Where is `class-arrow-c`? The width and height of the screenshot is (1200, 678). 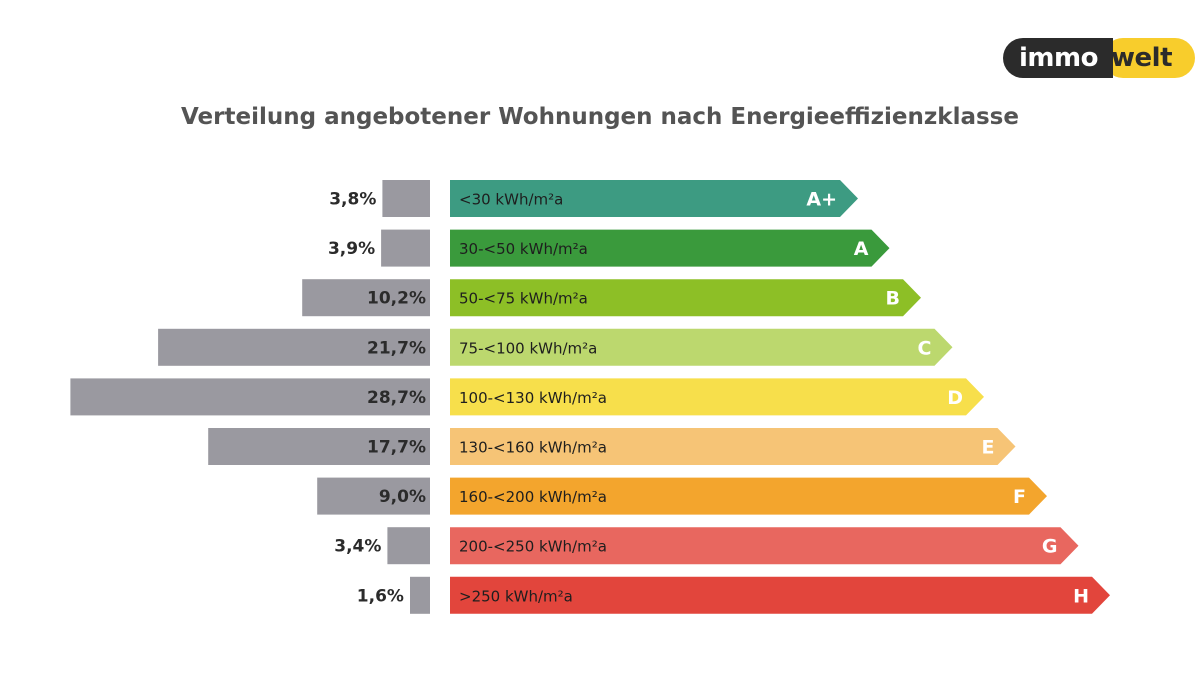 class-arrow-c is located at coordinates (701, 347).